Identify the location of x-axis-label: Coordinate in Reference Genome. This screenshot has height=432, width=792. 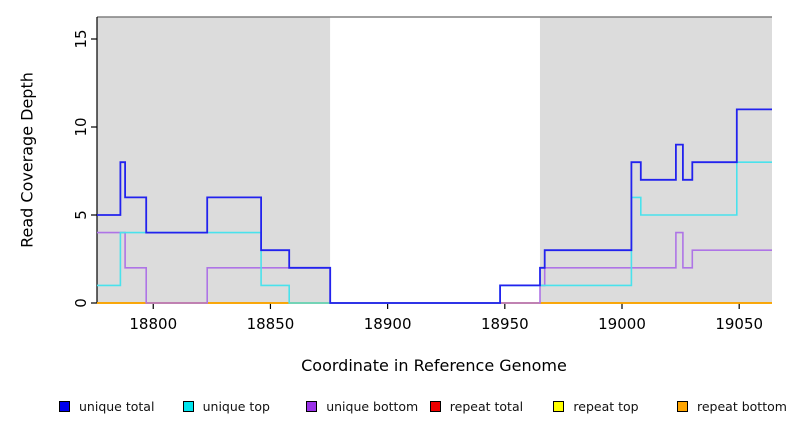
(434, 365).